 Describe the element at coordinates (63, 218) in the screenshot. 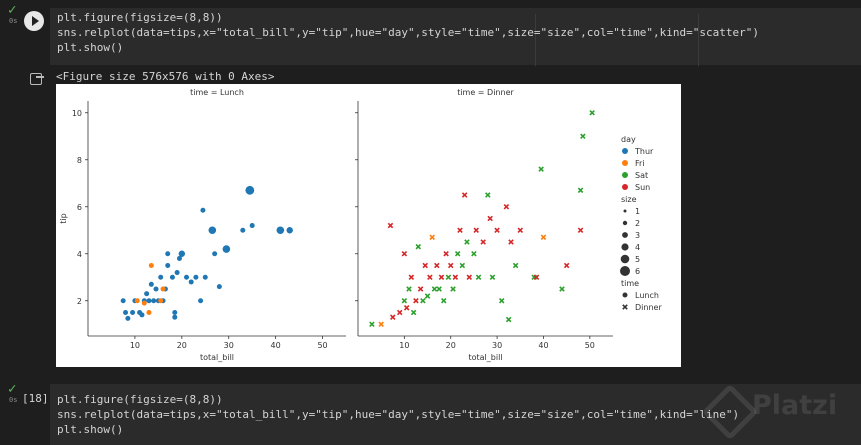

I see `y-axis-label: tip` at that location.